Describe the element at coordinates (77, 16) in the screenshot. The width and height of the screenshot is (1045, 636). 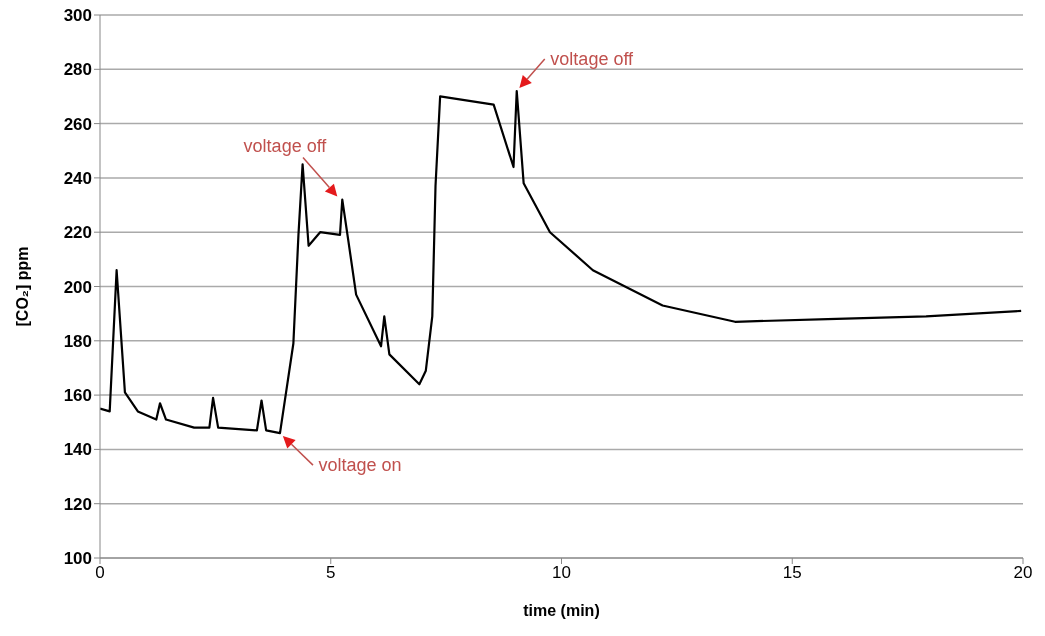
I see `y-tick-label: 300` at that location.